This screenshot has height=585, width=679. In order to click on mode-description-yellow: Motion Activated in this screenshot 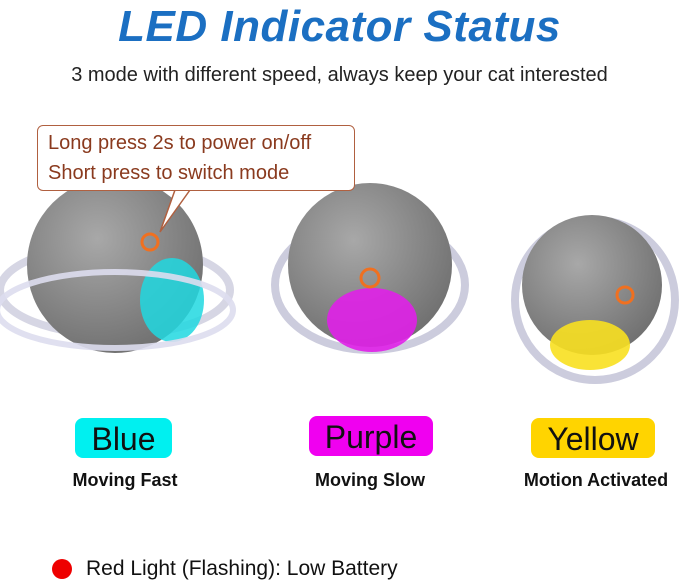, I will do `click(596, 480)`.